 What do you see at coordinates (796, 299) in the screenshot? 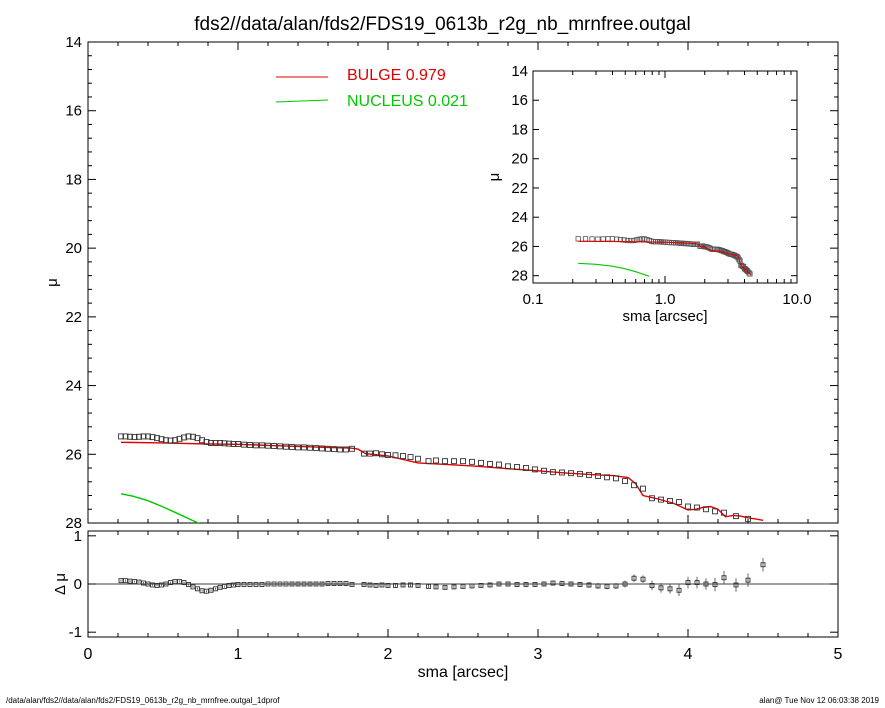
I see `inset-x-tick-label: 10.0` at bounding box center [796, 299].